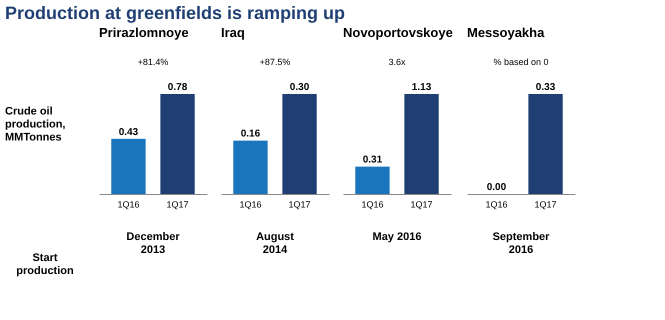 The image size is (665, 320). I want to click on chart-title: Production at greenfields is ramping up, so click(175, 13).